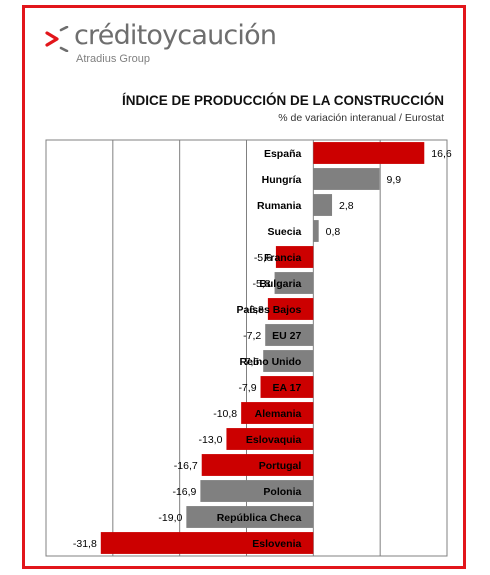 The image size is (490, 575). Describe the element at coordinates (279, 206) in the screenshot. I see `category-label: Rumania` at that location.